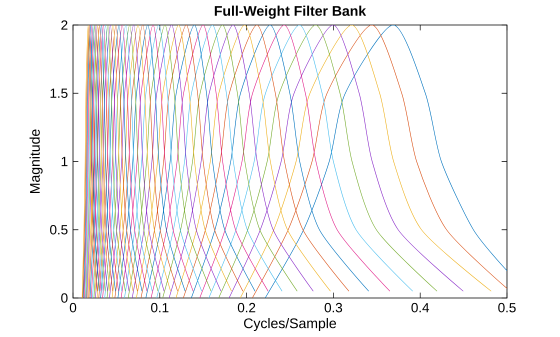 This screenshot has height=337, width=560. I want to click on x-axis-title: Cycles/Sample, so click(290, 325).